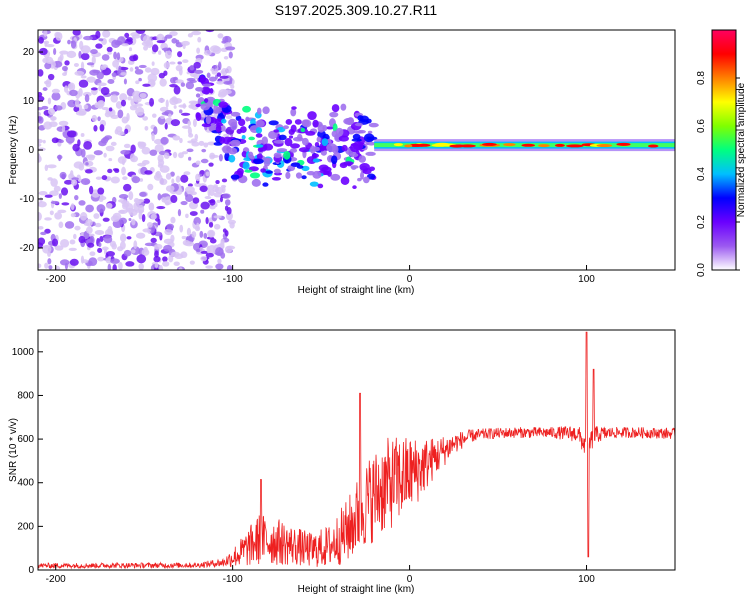  I want to click on spectrogram-ylabel: Frequency (Hz), so click(13, 150).